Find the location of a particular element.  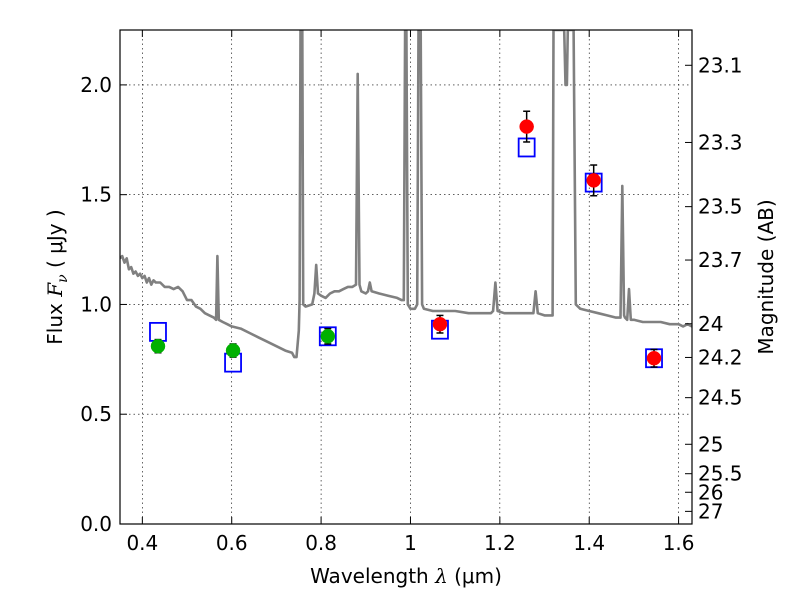

x-tick-label: 1.4 is located at coordinates (589, 543).